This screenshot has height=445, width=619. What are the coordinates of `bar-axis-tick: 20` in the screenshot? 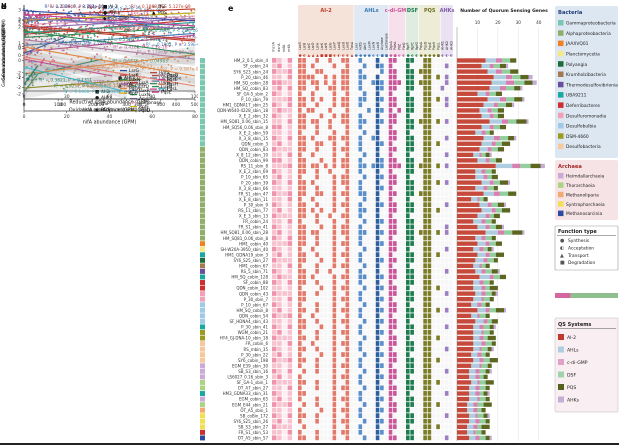 It's located at (498, 22).